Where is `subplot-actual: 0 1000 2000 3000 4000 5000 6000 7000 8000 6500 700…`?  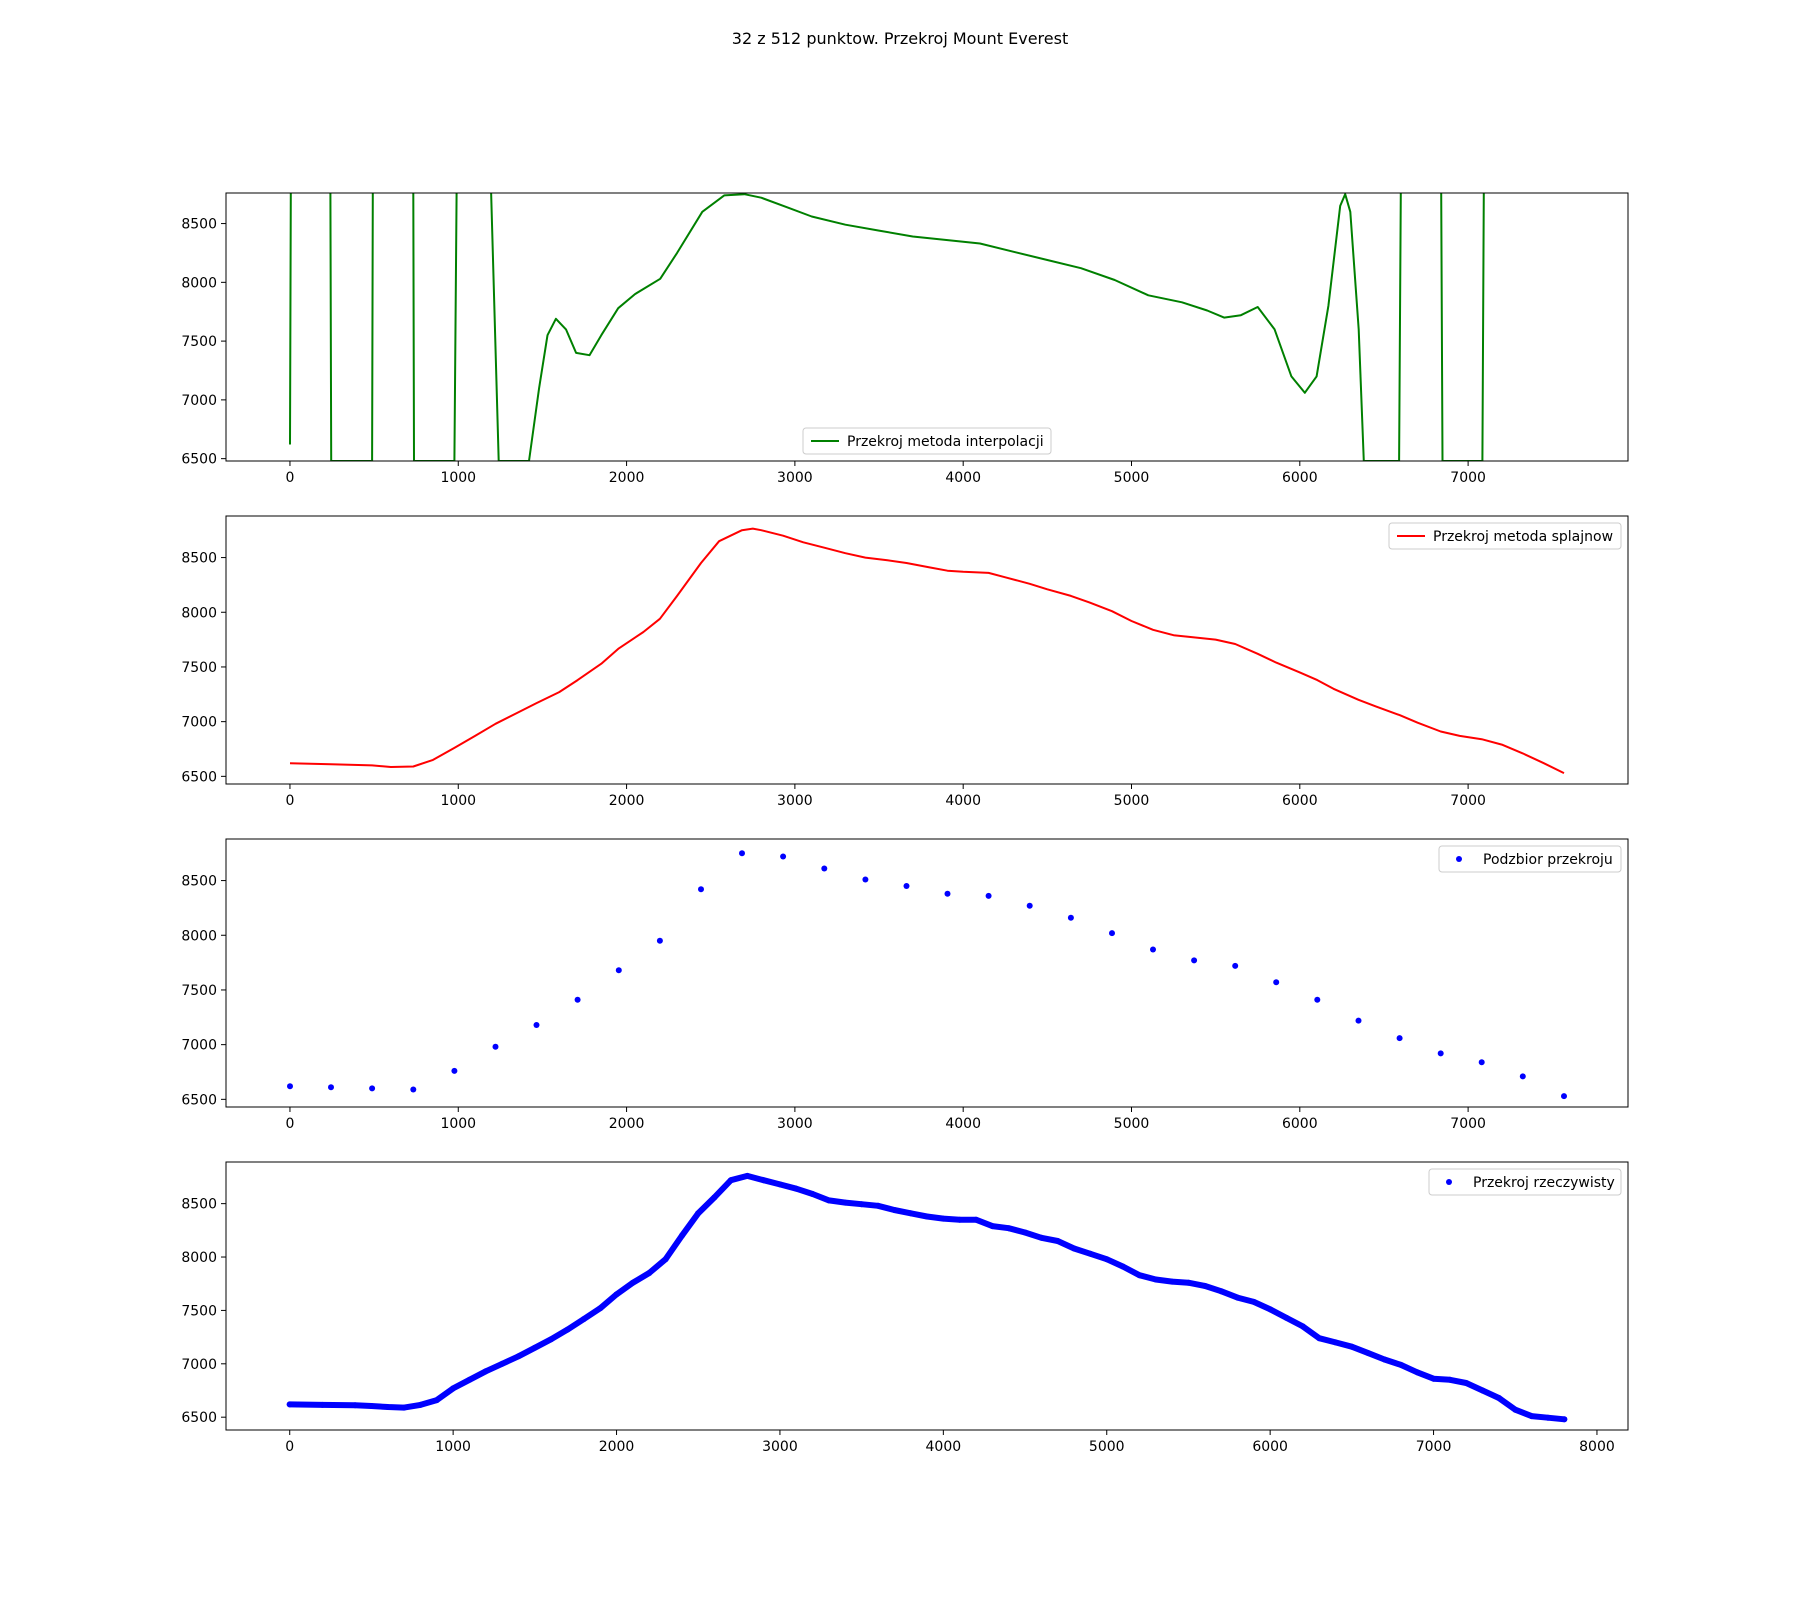
subplot-actual: 0 1000 2000 3000 4000 5000 6000 7000 8000 6500 700… is located at coordinates (905, 1308).